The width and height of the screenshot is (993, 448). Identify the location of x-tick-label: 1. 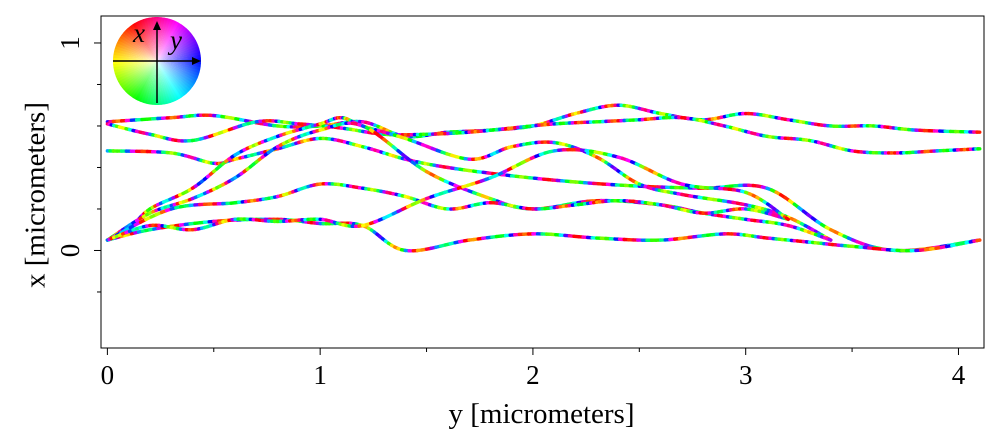
(320, 375).